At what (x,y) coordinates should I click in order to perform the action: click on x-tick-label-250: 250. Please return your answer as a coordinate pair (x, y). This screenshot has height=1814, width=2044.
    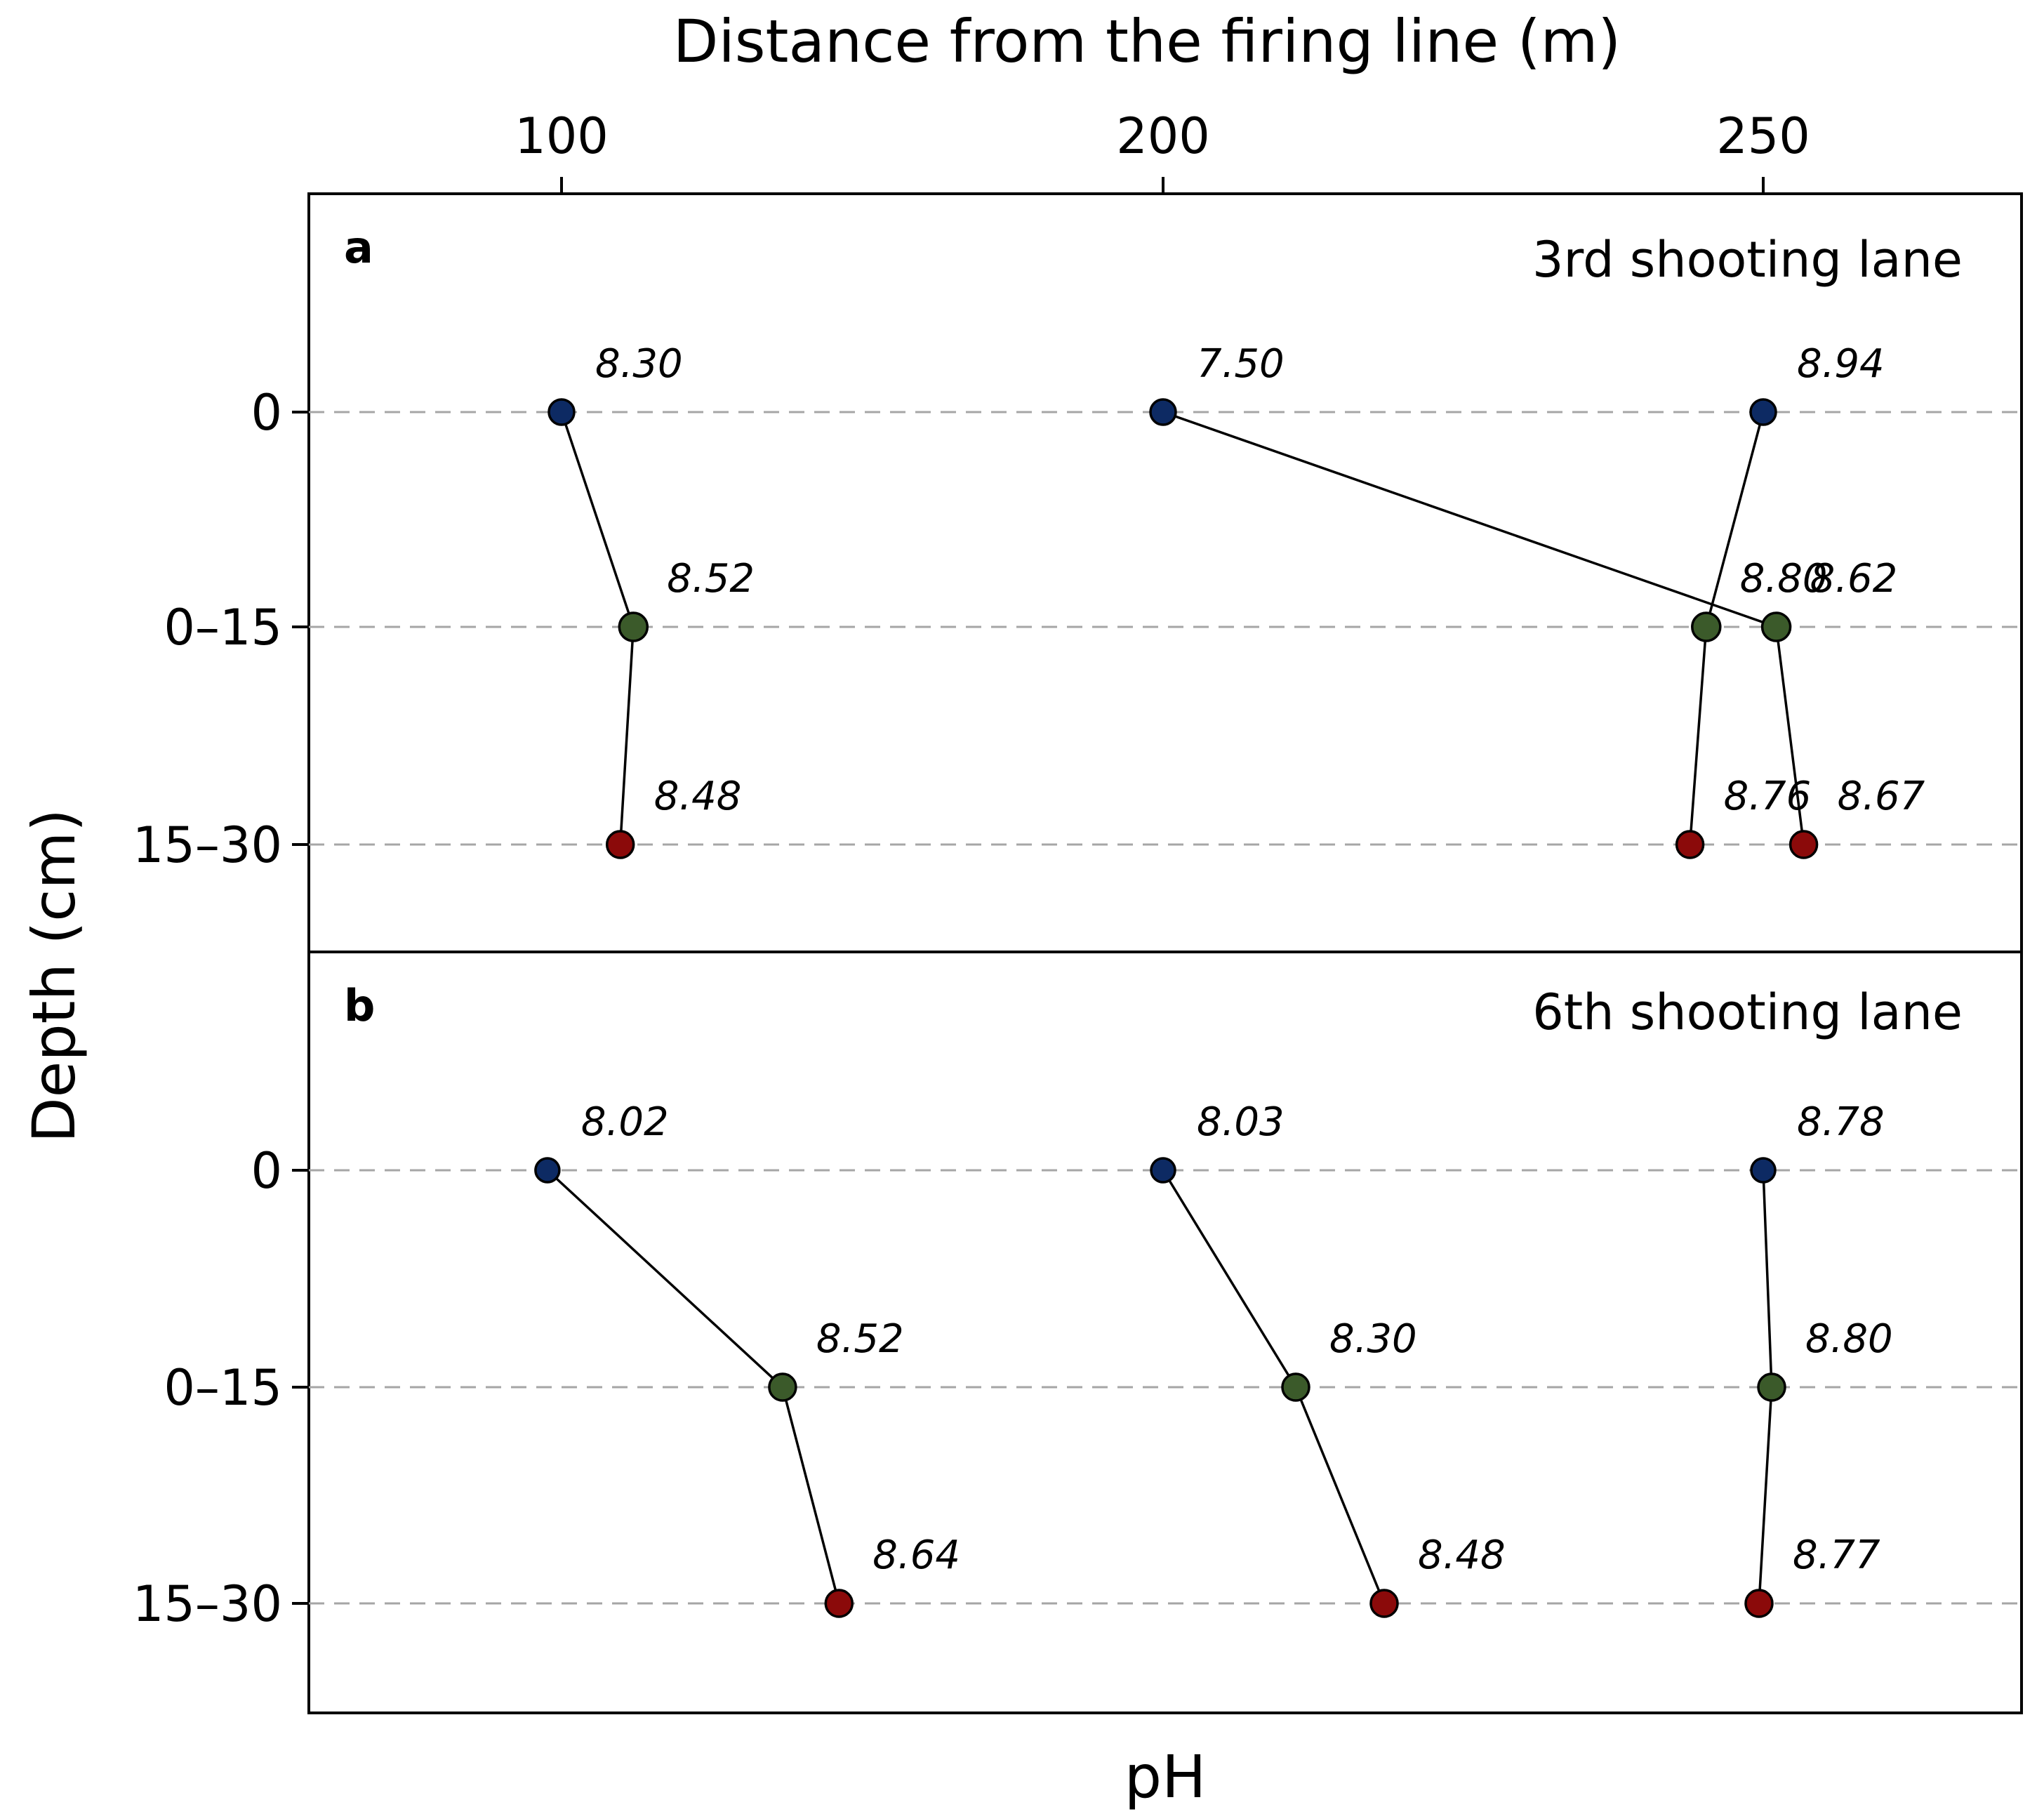
    Looking at the image, I should click on (1763, 136).